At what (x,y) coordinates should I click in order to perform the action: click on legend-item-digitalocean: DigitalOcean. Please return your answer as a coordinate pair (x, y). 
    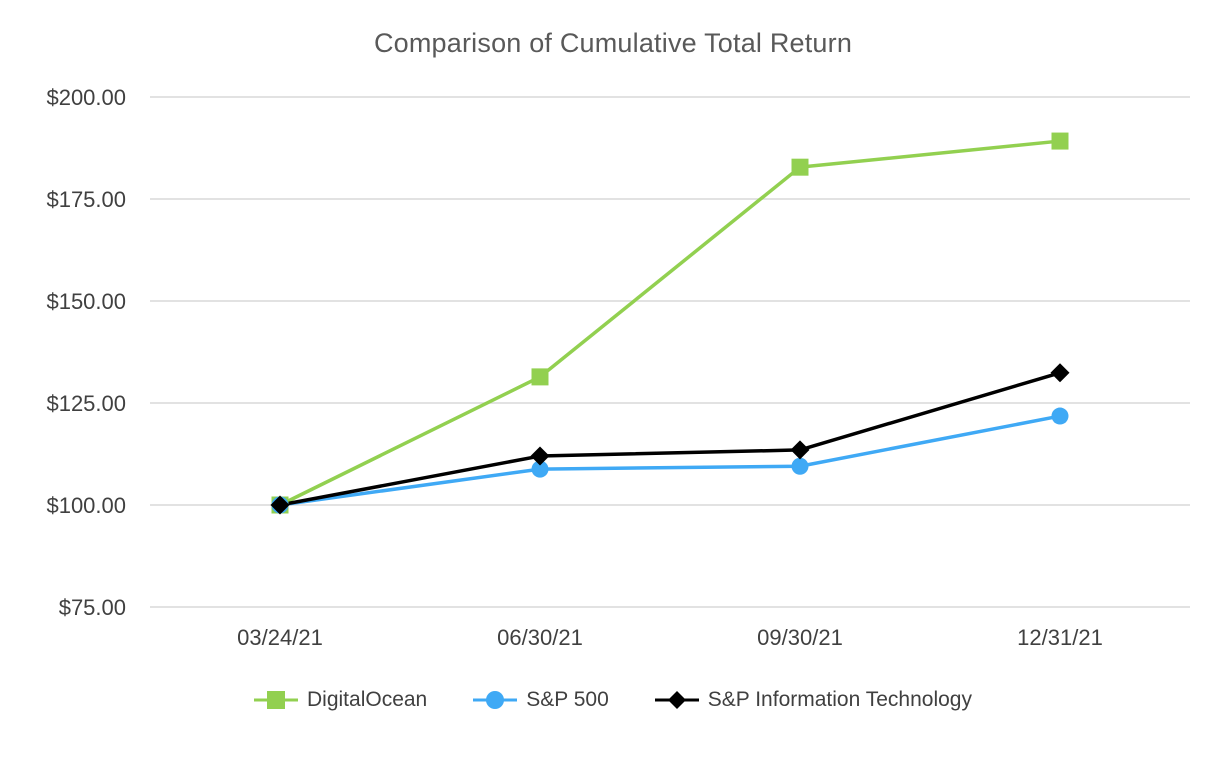
    Looking at the image, I should click on (340, 700).